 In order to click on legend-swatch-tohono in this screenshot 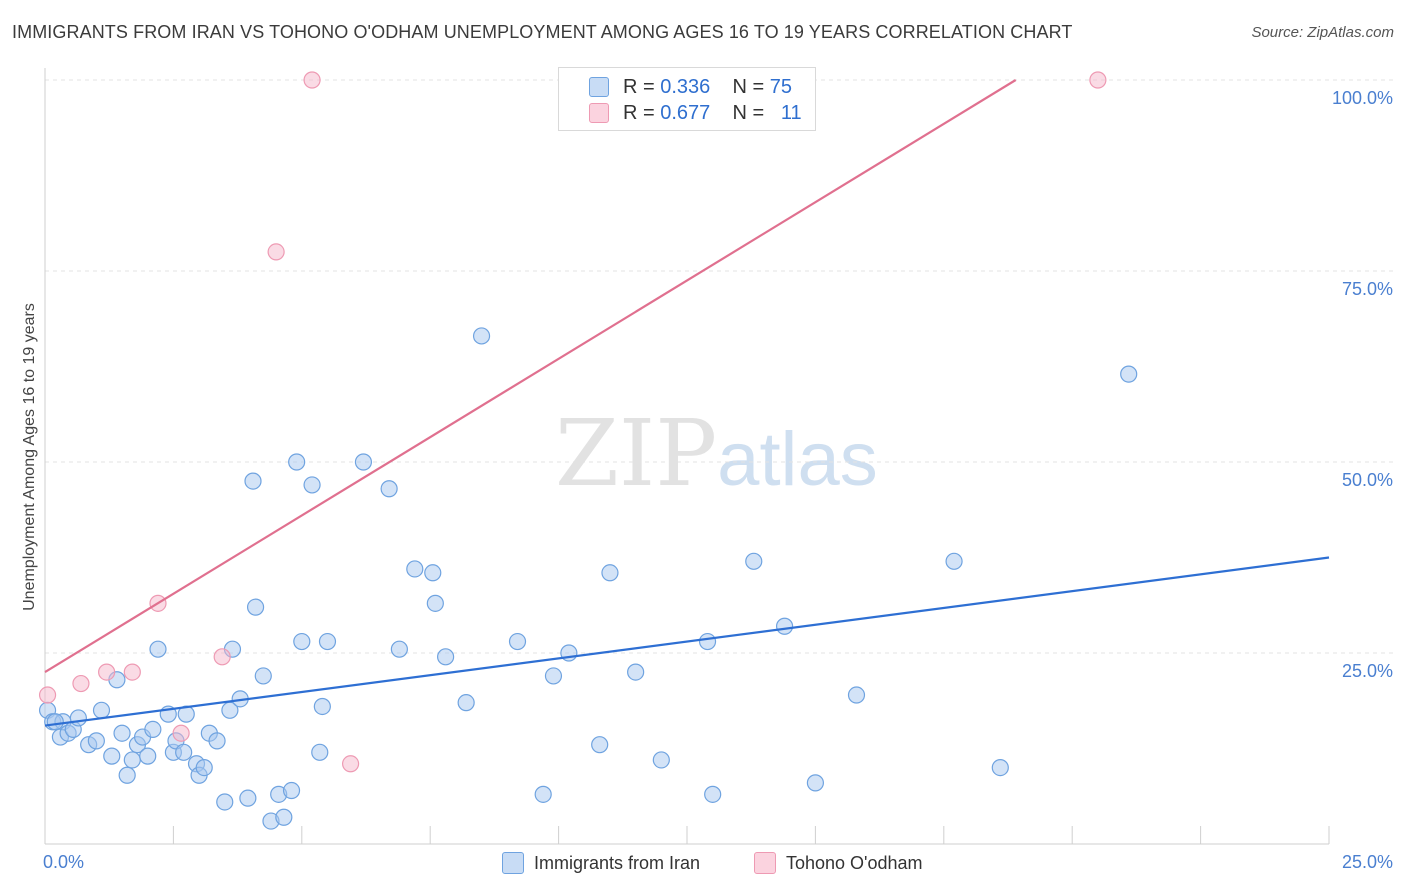, I will do `click(599, 113)`.